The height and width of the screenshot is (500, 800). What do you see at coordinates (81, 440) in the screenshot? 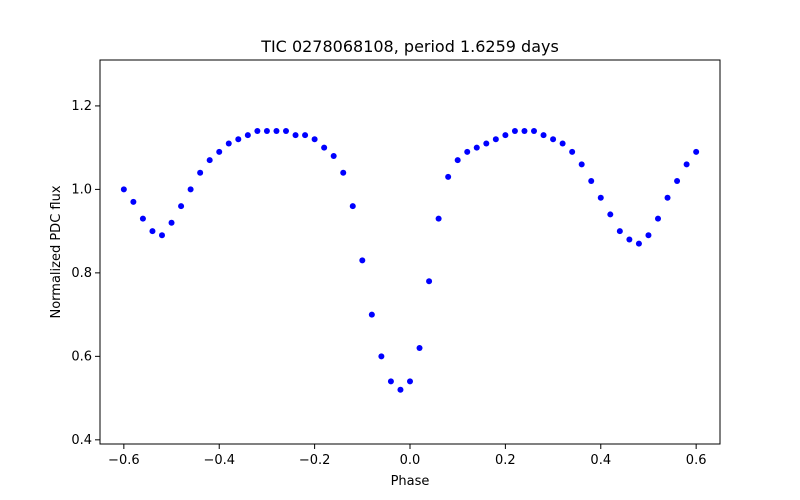
I see `y-tick-label: 0.4` at bounding box center [81, 440].